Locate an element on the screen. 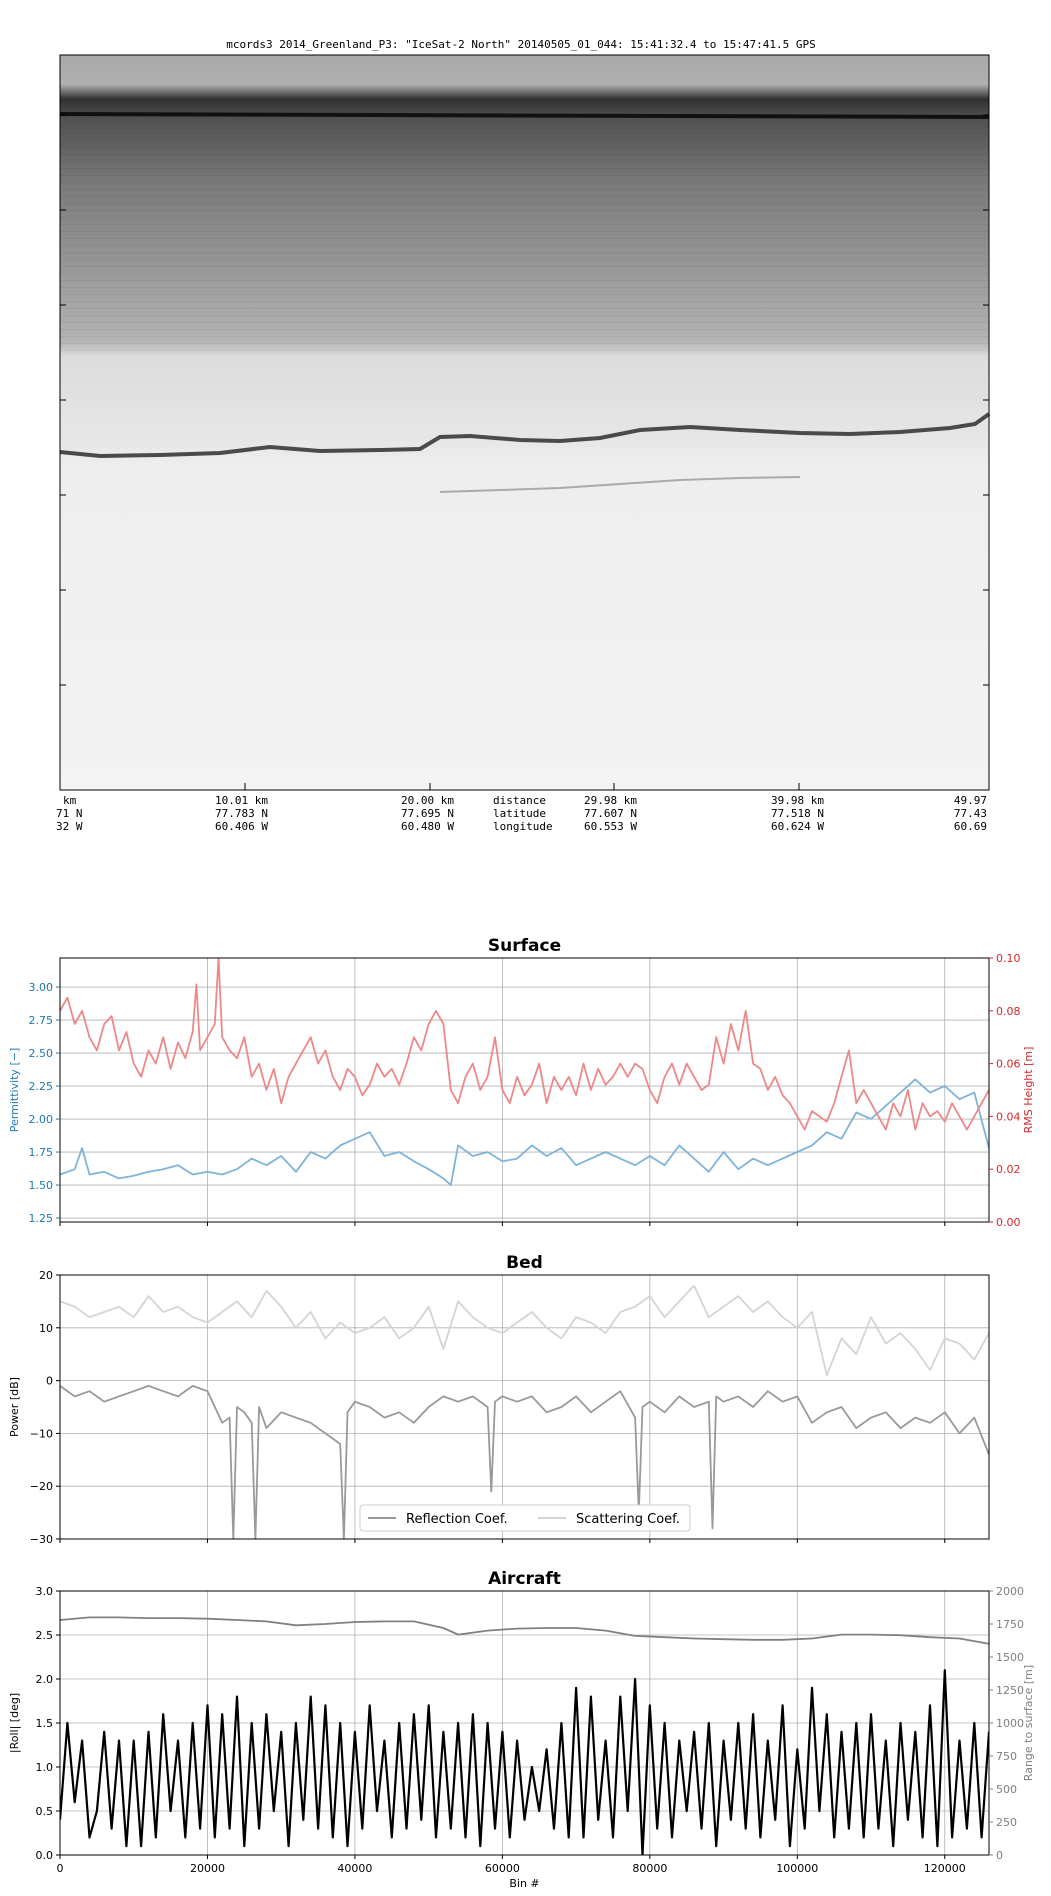 This screenshot has width=1051, height=1896. y-tick-label: 2.5 is located at coordinates (45, 1635).